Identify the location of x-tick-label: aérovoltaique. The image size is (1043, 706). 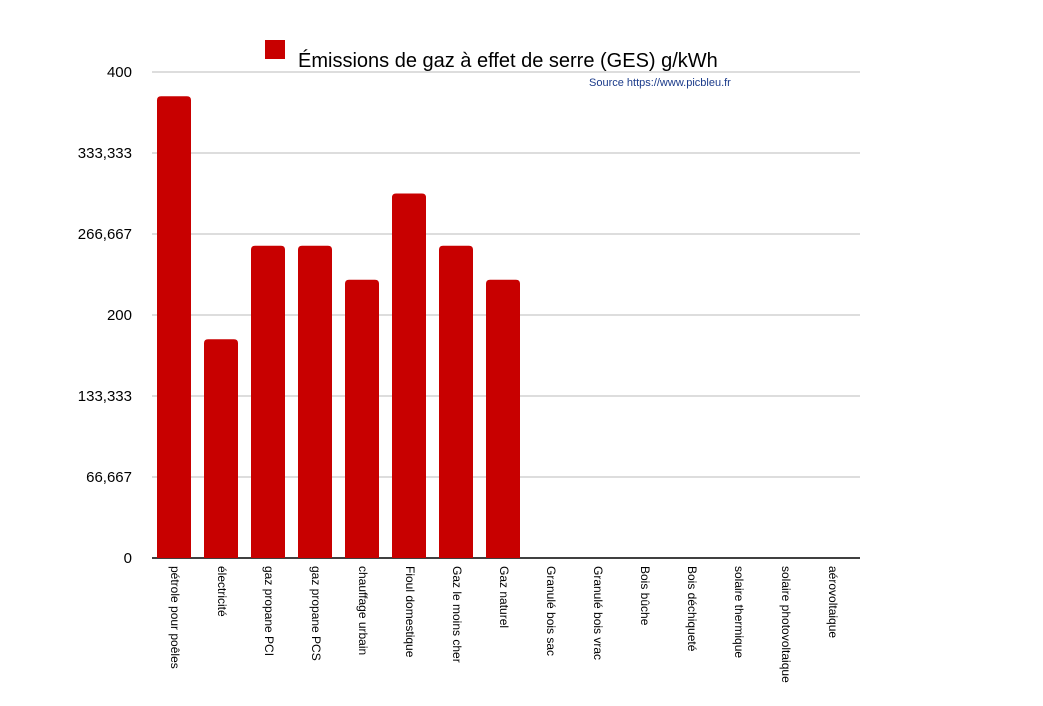
(833, 602).